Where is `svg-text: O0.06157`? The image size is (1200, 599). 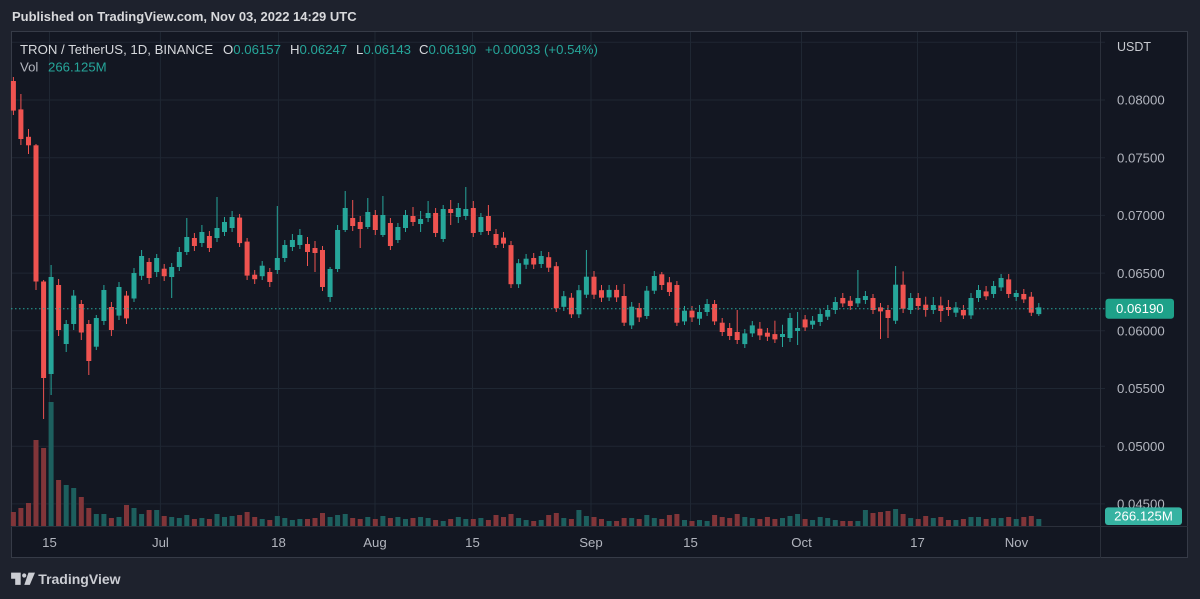
svg-text: O0.06157 is located at coordinates (252, 49).